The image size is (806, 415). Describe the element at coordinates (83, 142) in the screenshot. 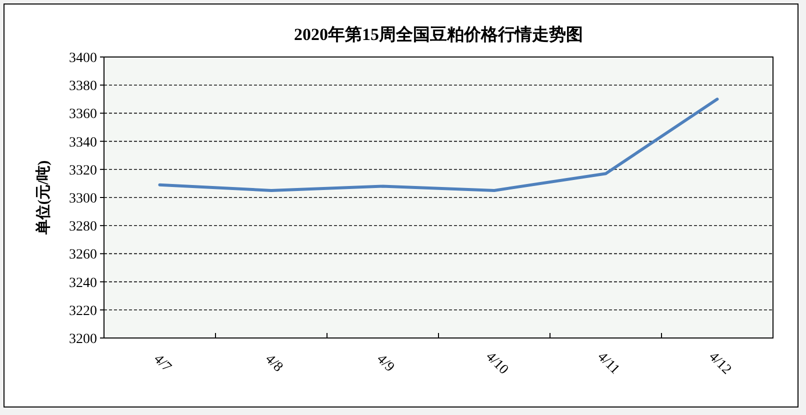

I see `y-tick-label: 3340` at that location.